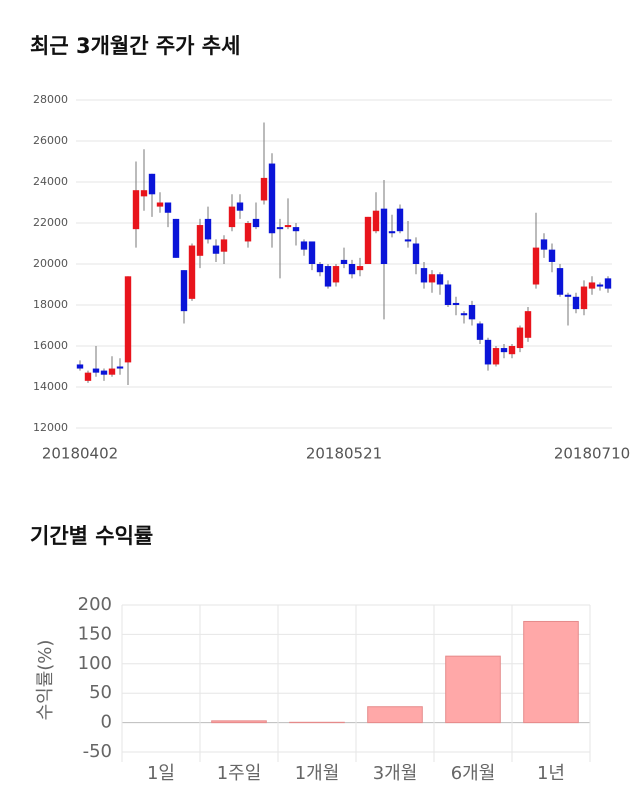  Describe the element at coordinates (45, 680) in the screenshot. I see `y-axis-label: 수익률(%)` at that location.